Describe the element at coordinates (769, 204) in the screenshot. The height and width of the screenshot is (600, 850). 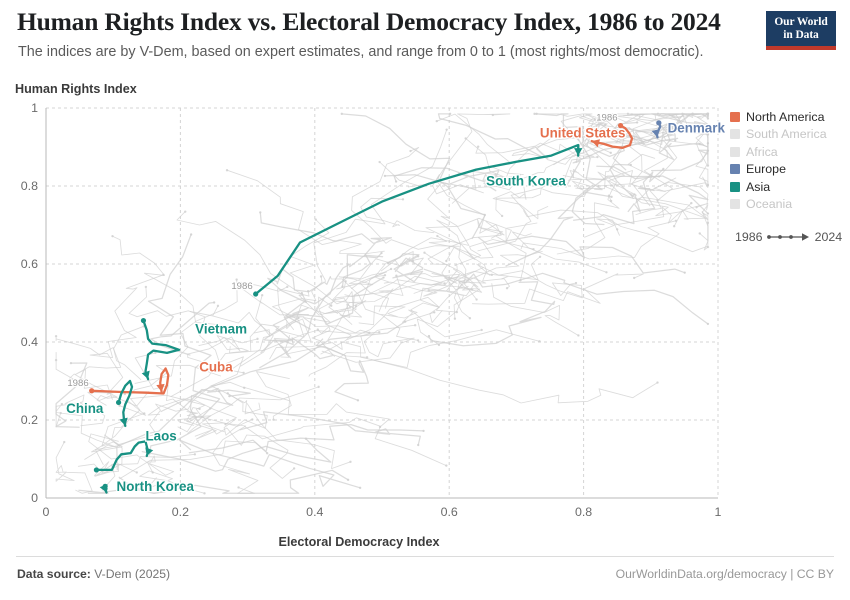
I see `legend-item-label: Oceania` at that location.